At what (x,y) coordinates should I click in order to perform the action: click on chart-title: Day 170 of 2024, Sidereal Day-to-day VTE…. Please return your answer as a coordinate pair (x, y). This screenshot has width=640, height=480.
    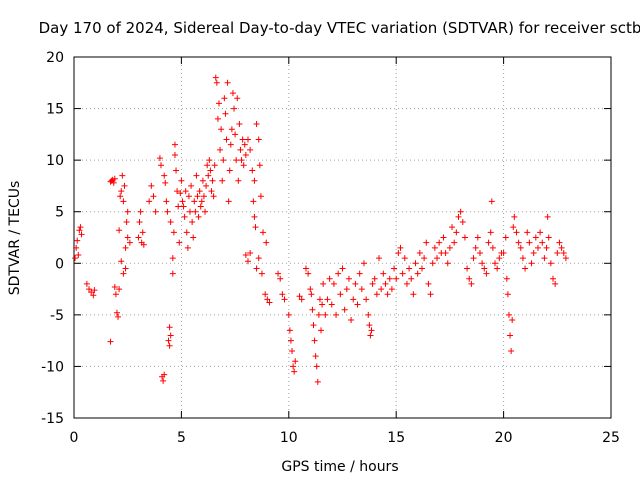
    Looking at the image, I should click on (339, 28).